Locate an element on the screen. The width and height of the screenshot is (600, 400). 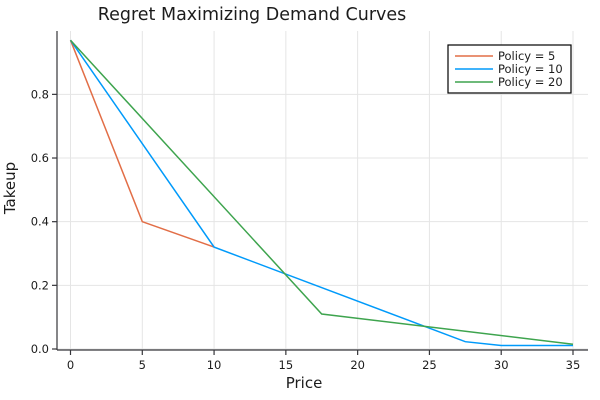
y-tick-label: 0.2 is located at coordinates (40, 285).